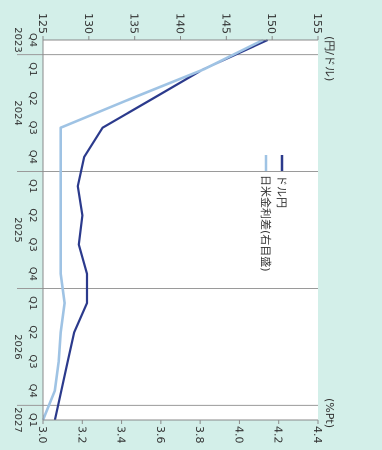 The image size is (382, 450). Describe the element at coordinates (317, 23) in the screenshot. I see `left-tick-label: 155` at that location.